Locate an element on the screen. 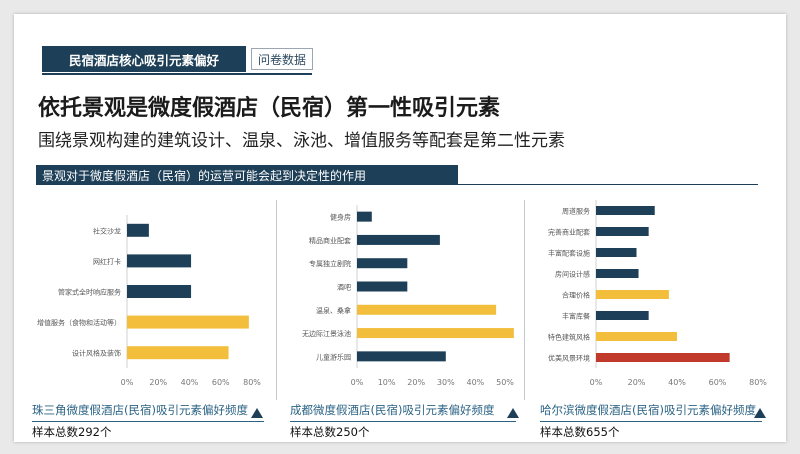  source-tag: 问卷数据 is located at coordinates (282, 59).